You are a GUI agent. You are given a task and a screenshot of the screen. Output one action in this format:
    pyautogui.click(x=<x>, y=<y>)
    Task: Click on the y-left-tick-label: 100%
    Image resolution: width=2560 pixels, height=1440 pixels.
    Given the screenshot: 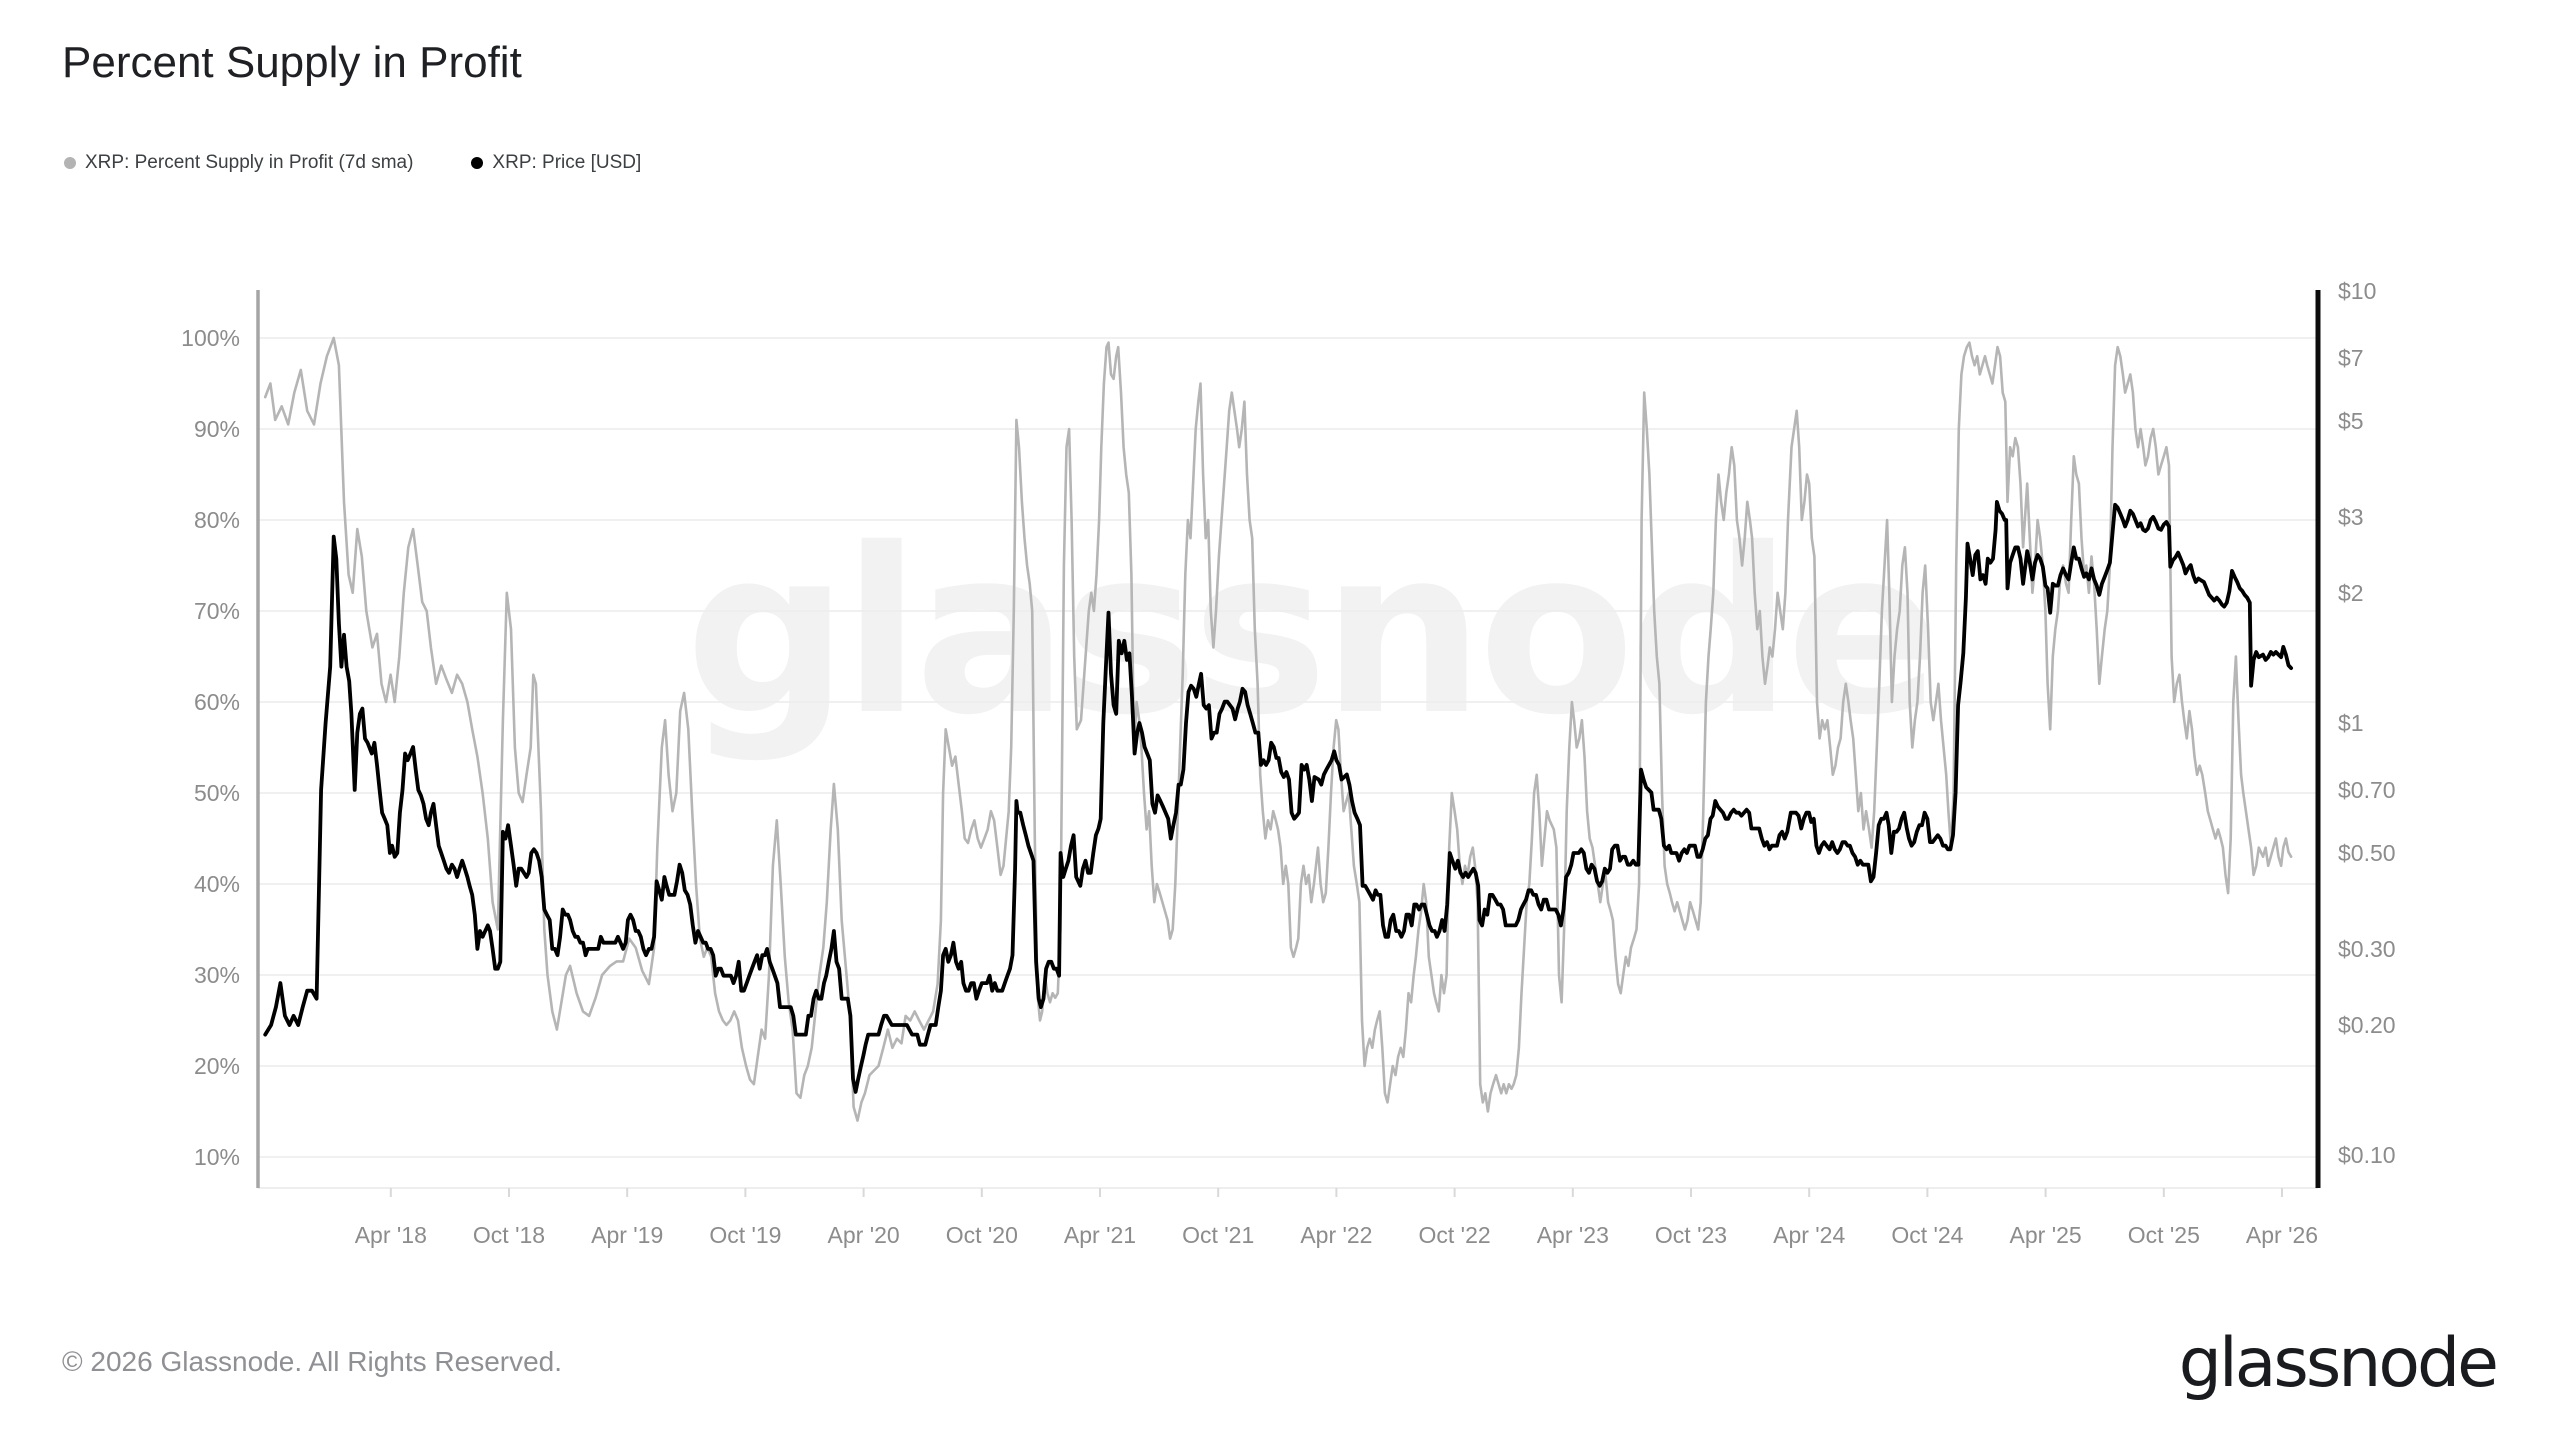 What is the action you would take?
    pyautogui.click(x=210, y=338)
    